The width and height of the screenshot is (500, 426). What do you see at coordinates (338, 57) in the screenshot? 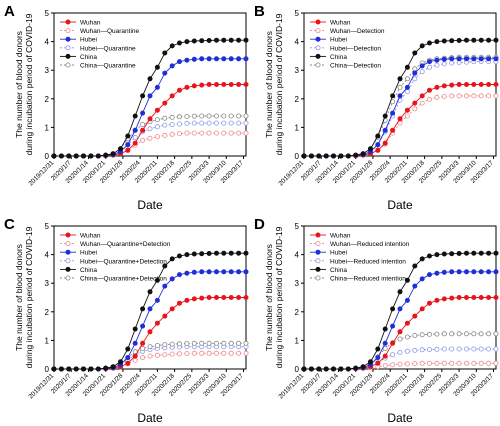
I see `legend-label: China` at bounding box center [338, 57].